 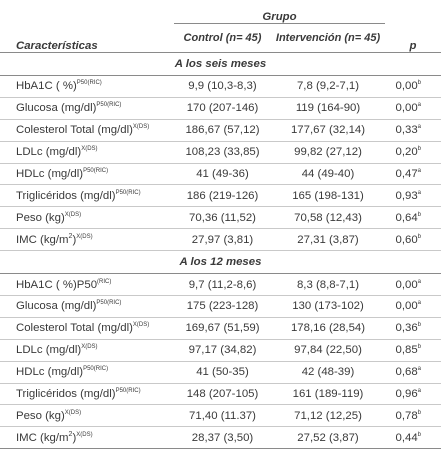 What do you see at coordinates (406, 174) in the screenshot?
I see `p-value: 0,47` at bounding box center [406, 174].